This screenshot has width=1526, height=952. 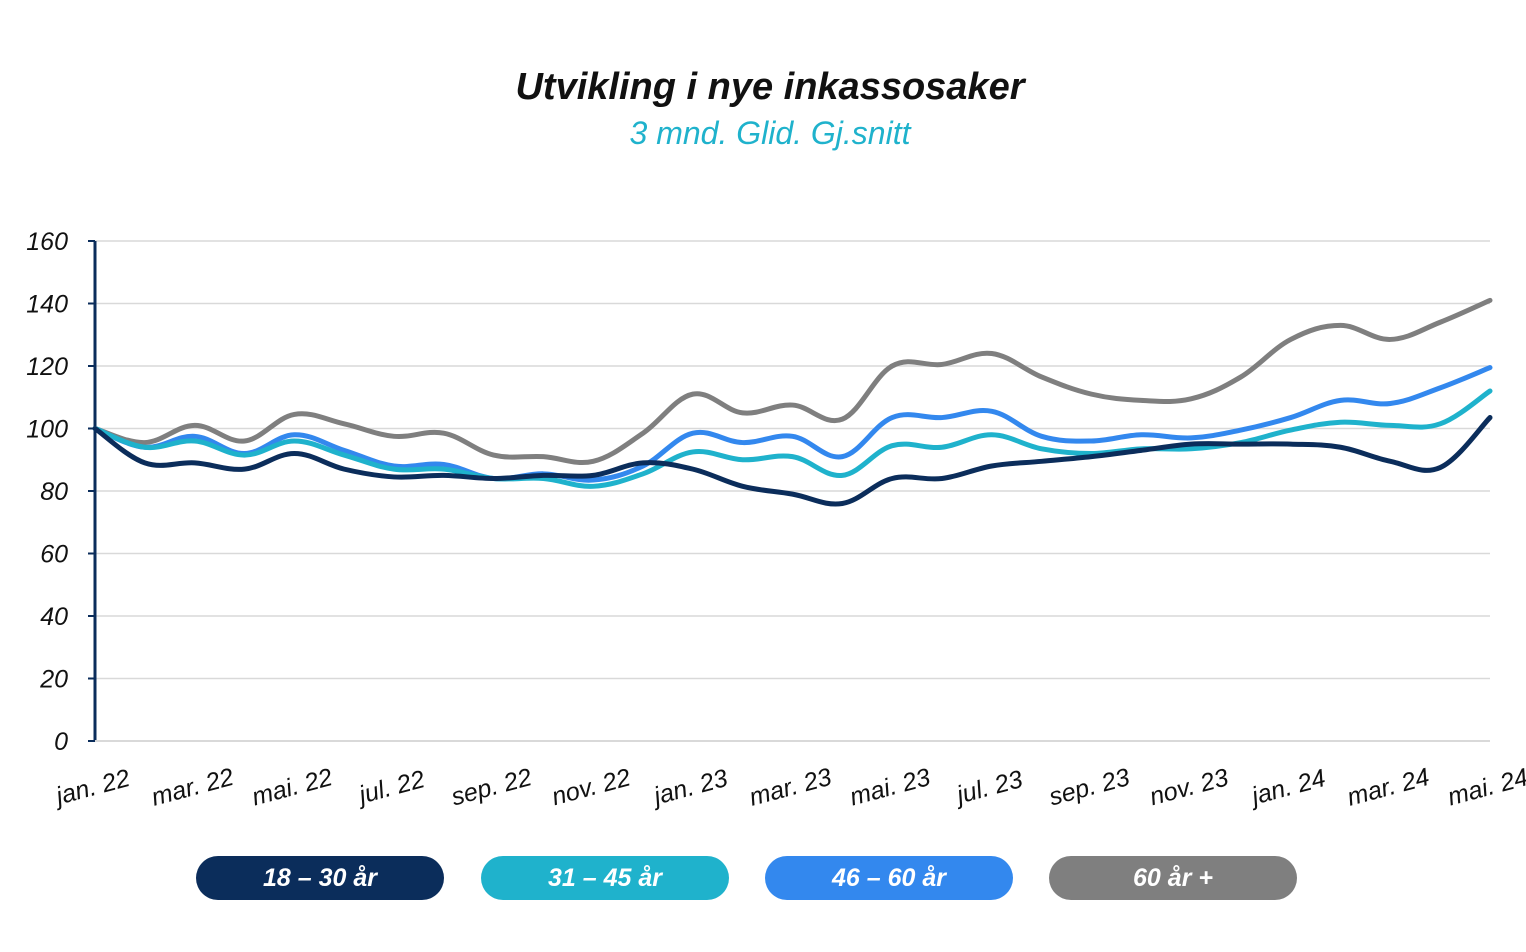 I want to click on x-tick-label: nov. 23, so click(x=1189, y=787).